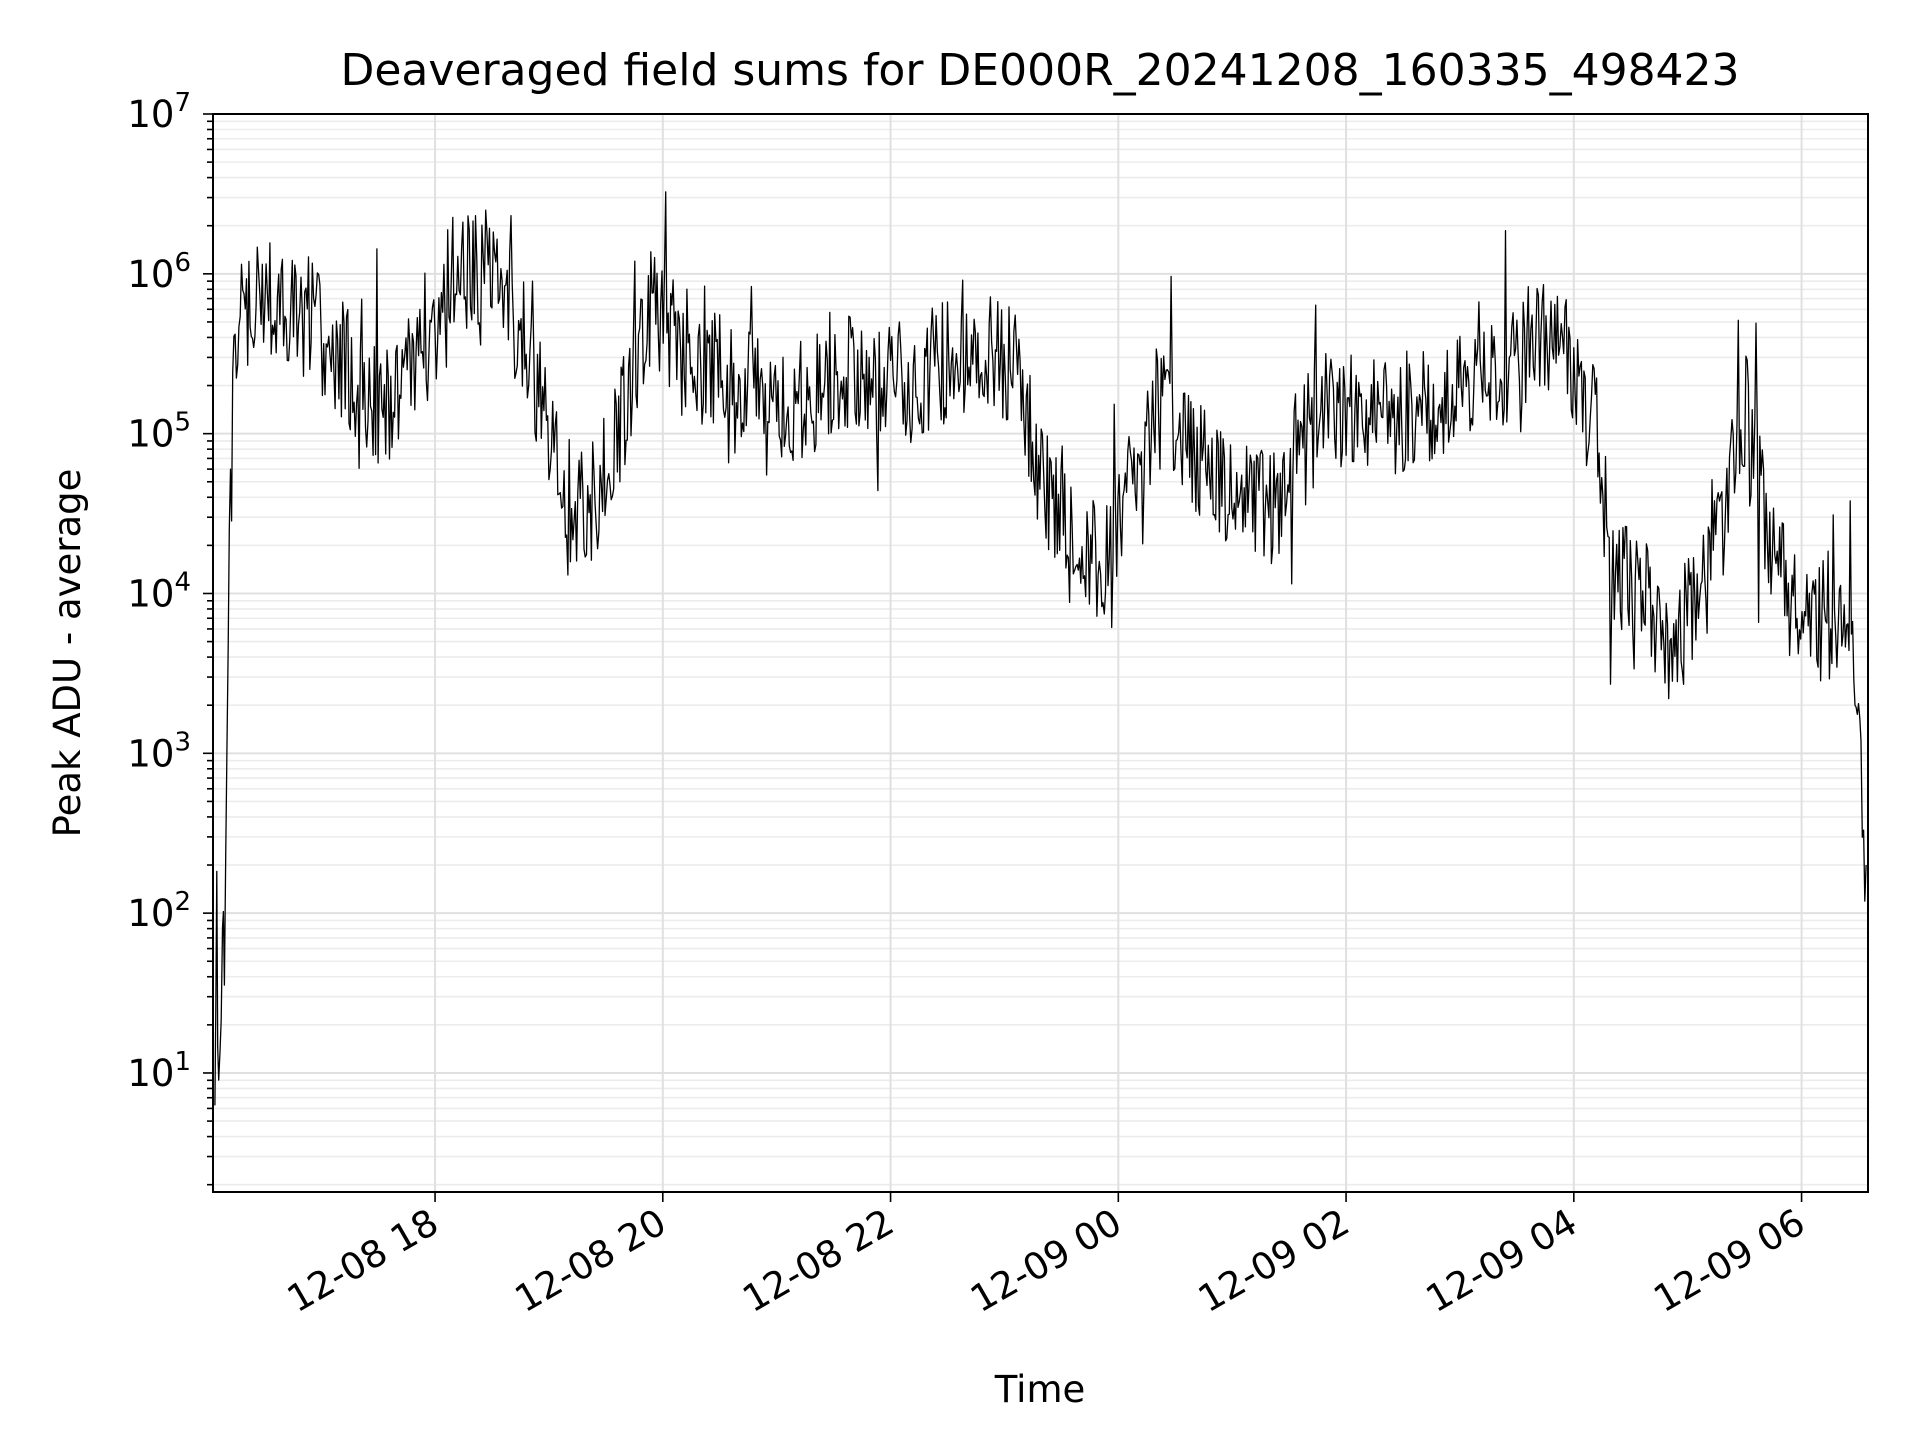  I want to click on x-axis-label: Time, so click(1040, 1389).